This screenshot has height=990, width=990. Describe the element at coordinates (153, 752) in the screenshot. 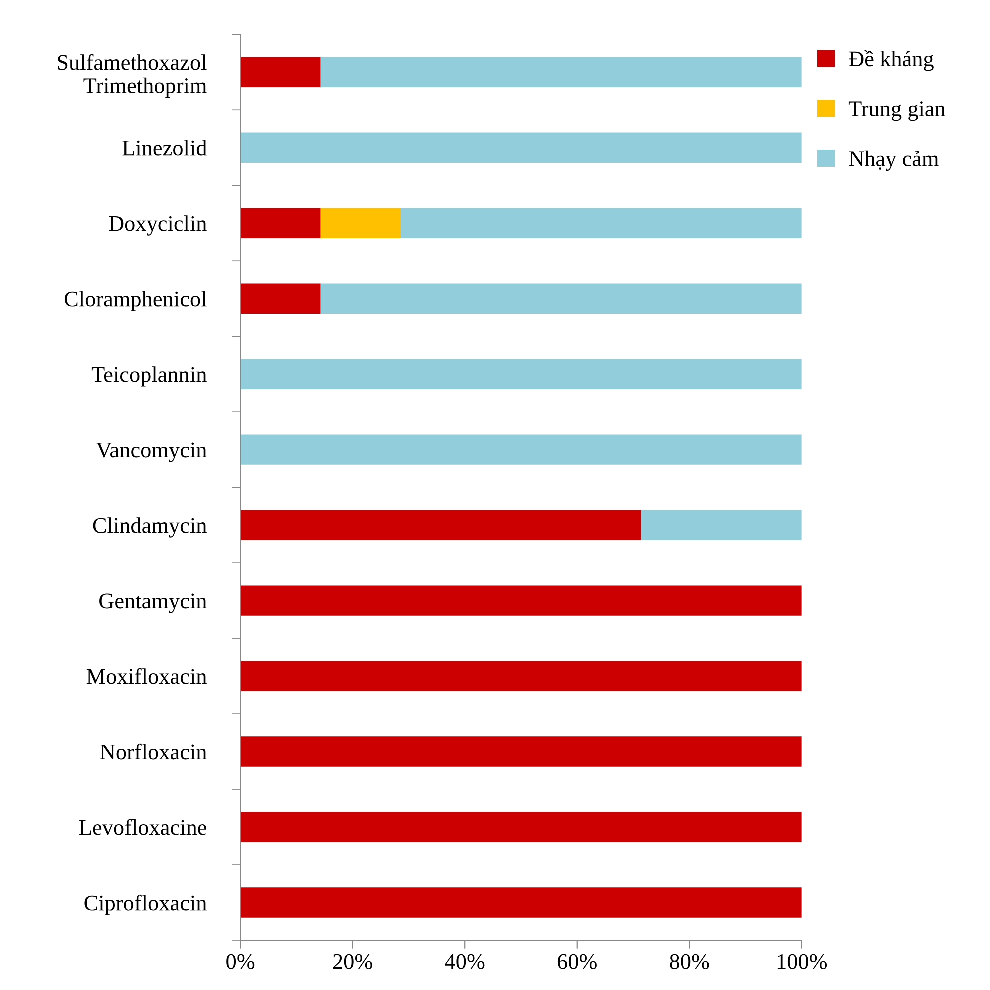

I see `y-tick-label: Norfloxacin` at that location.